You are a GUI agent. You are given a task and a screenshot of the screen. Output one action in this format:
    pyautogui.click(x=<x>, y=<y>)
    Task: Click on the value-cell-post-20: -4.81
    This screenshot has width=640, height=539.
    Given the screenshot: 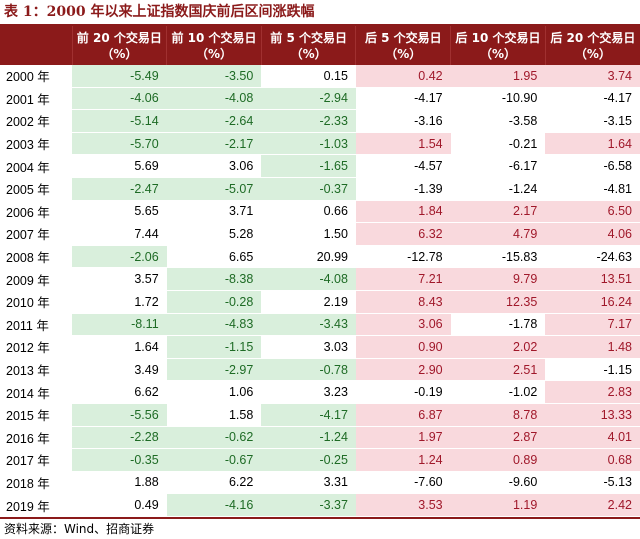 What is the action you would take?
    pyautogui.click(x=592, y=189)
    